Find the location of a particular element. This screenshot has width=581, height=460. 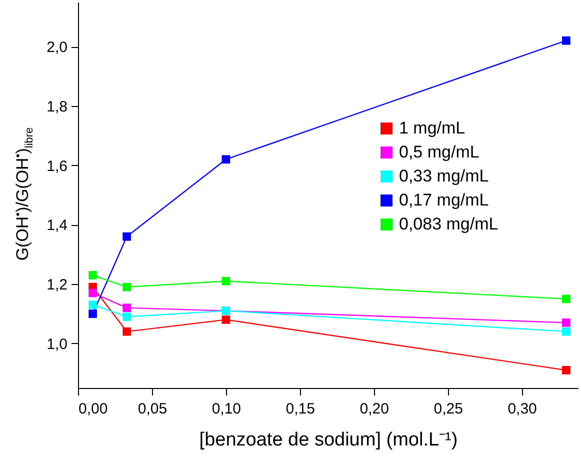

legend-label: 0,083 mg/mL is located at coordinates (448, 224).